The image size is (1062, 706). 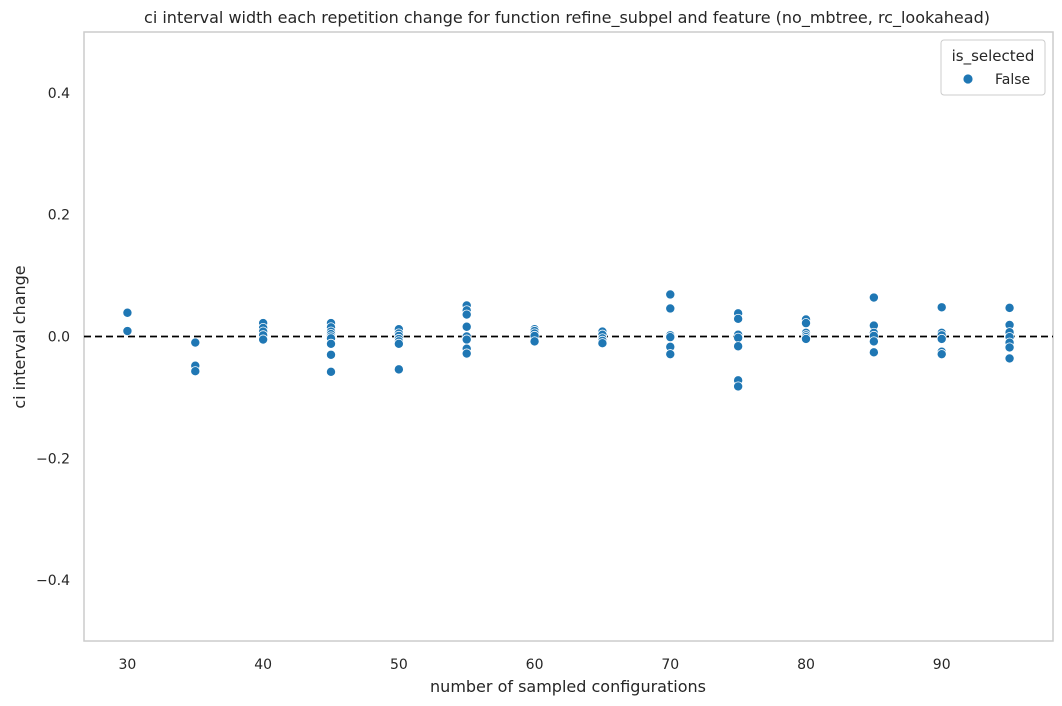 What do you see at coordinates (1012, 80) in the screenshot?
I see `legend-entry-false: False` at bounding box center [1012, 80].